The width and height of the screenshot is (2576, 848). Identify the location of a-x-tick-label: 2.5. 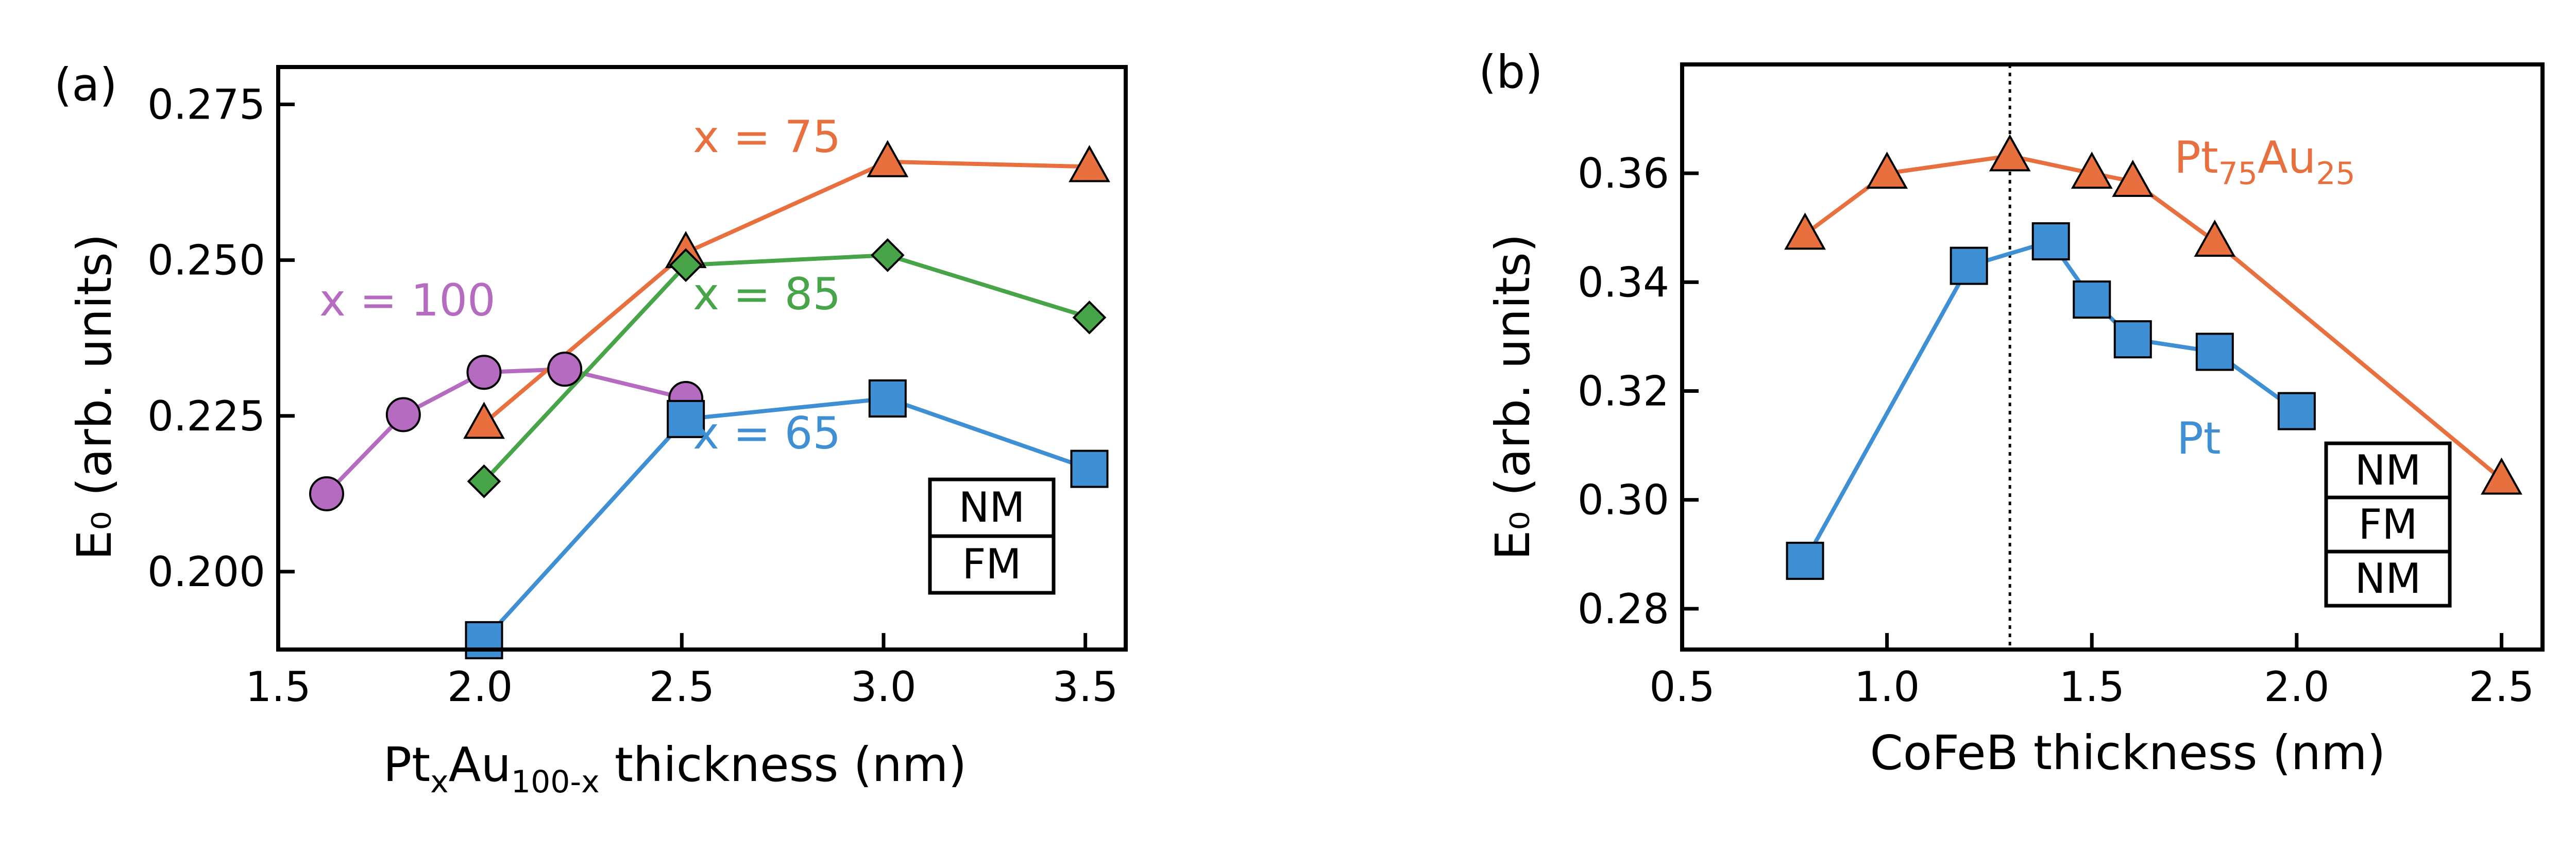
(682, 687).